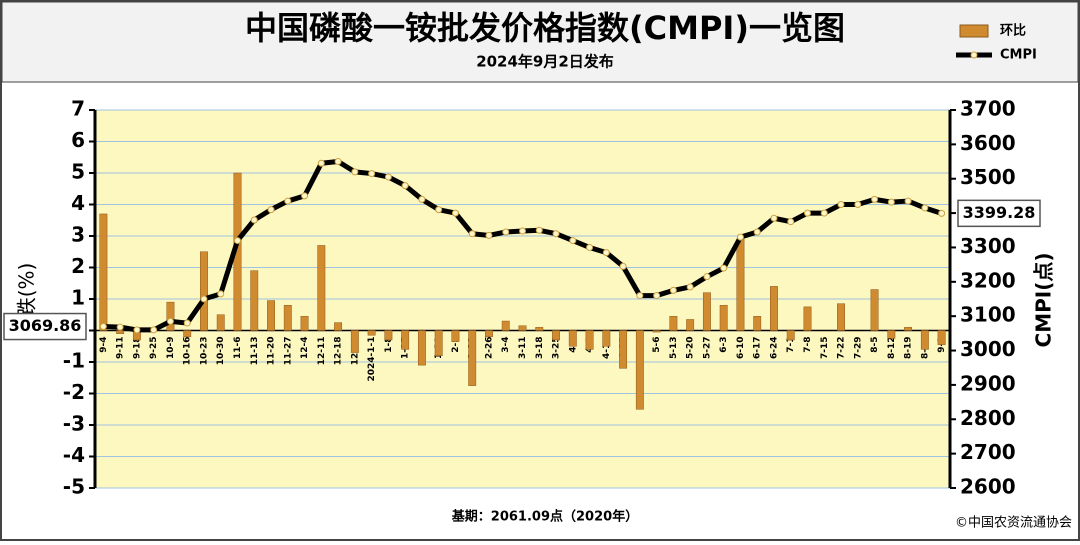  I want to click on legend-label: 环比, so click(1013, 31).